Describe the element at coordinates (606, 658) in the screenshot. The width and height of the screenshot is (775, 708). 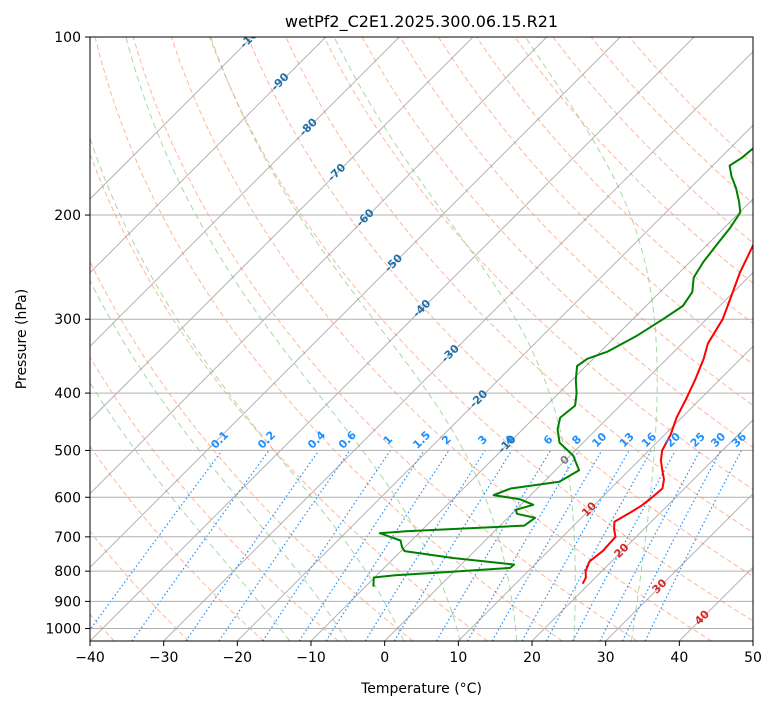
I see `x-tick-label: 30` at that location.